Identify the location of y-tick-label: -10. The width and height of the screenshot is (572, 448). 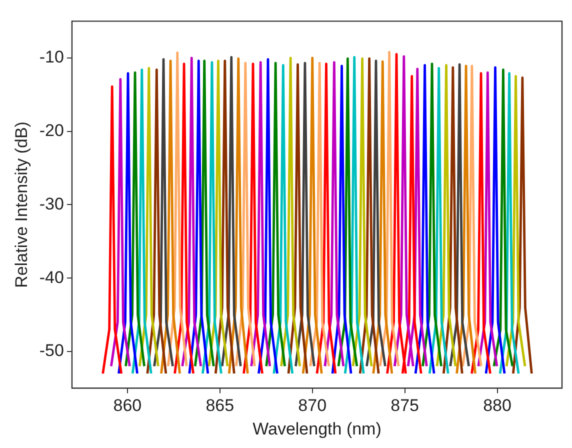
(51, 57).